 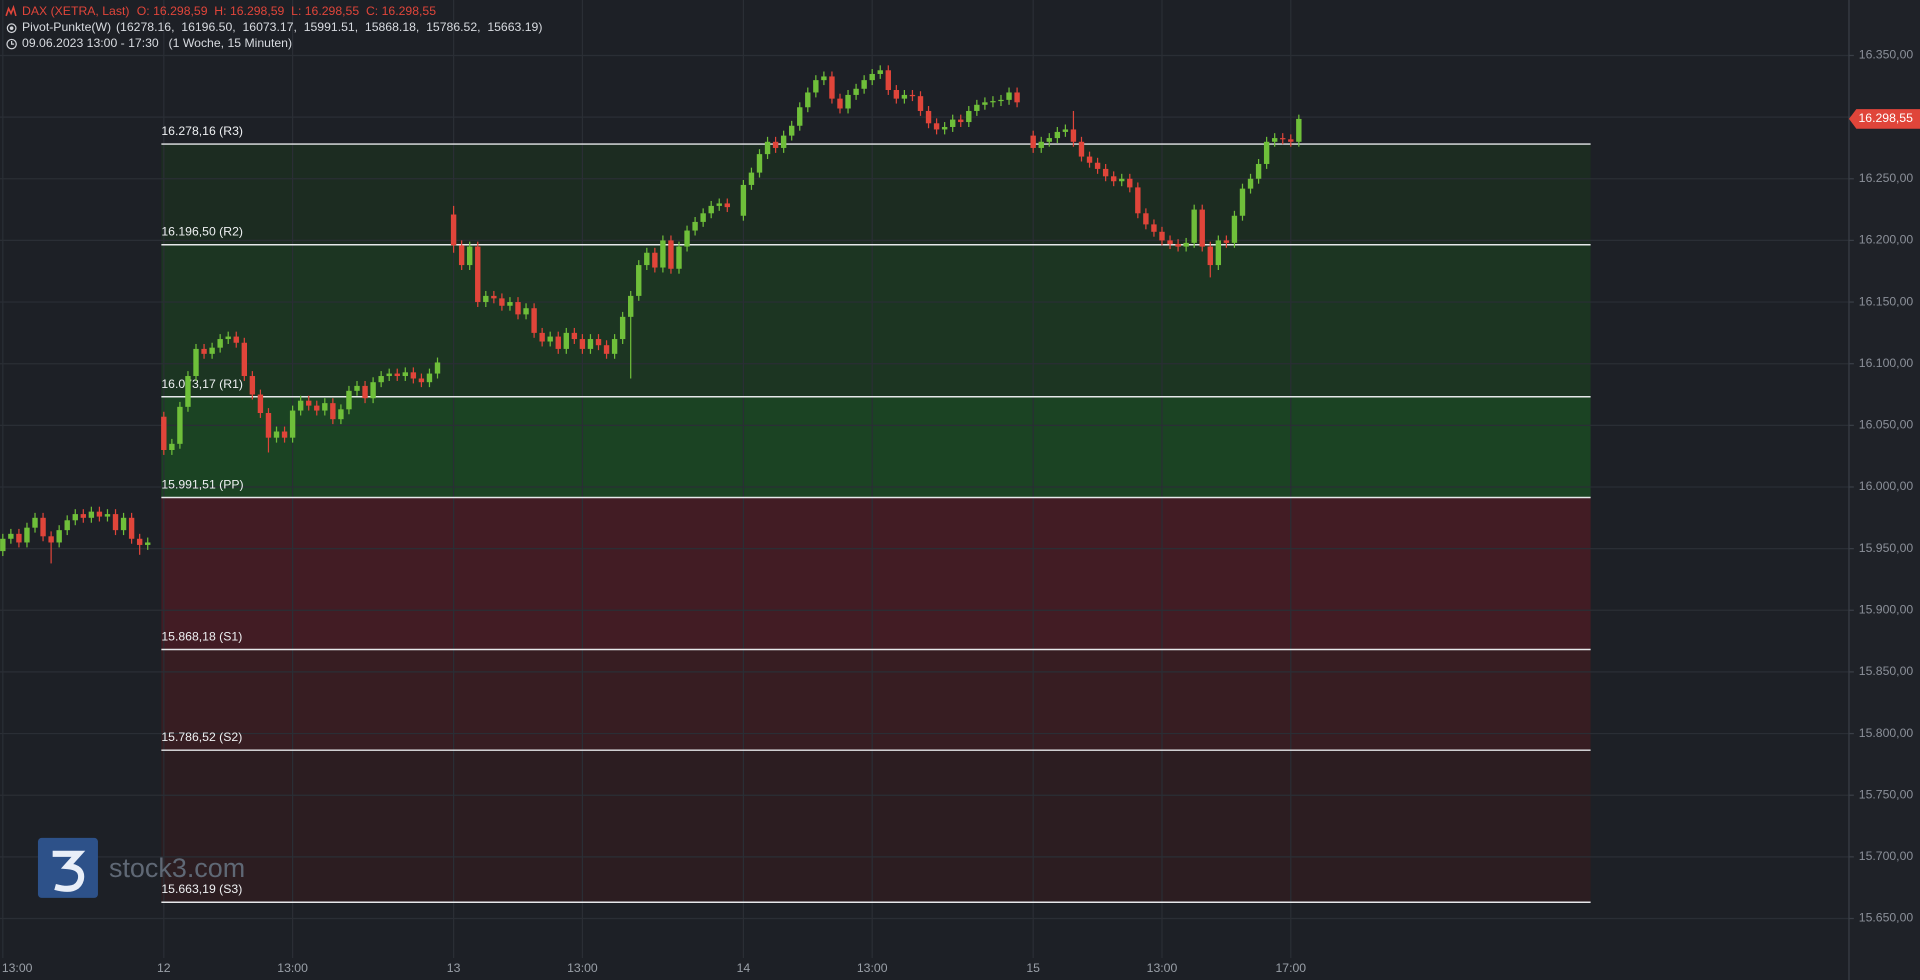 I want to click on y-tick-label: 16.000,00, so click(x=1886, y=486).